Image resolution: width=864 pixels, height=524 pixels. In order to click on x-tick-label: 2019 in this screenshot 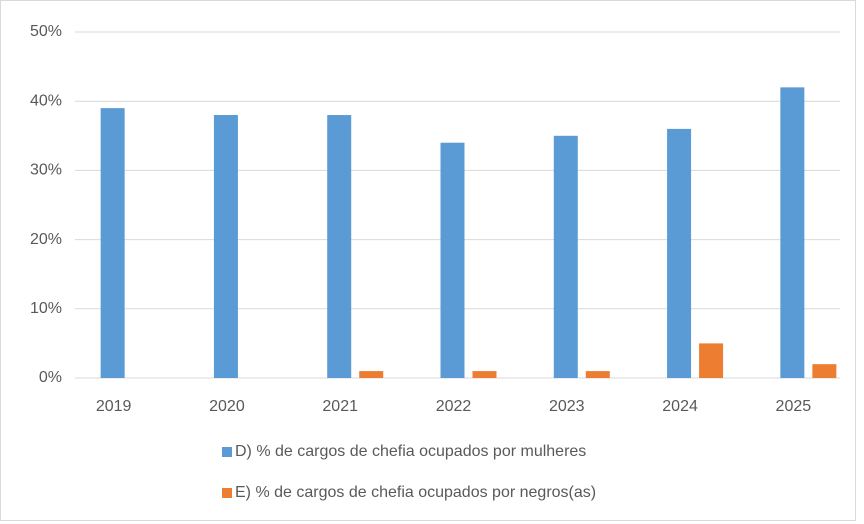, I will do `click(114, 406)`.